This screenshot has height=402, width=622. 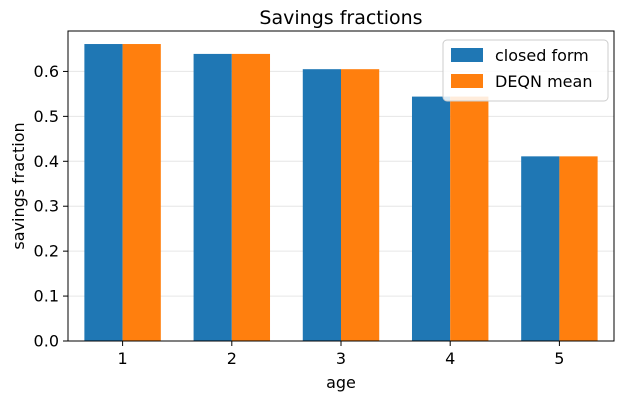 I want to click on legend: closed form DEQN mean, so click(x=525, y=70).